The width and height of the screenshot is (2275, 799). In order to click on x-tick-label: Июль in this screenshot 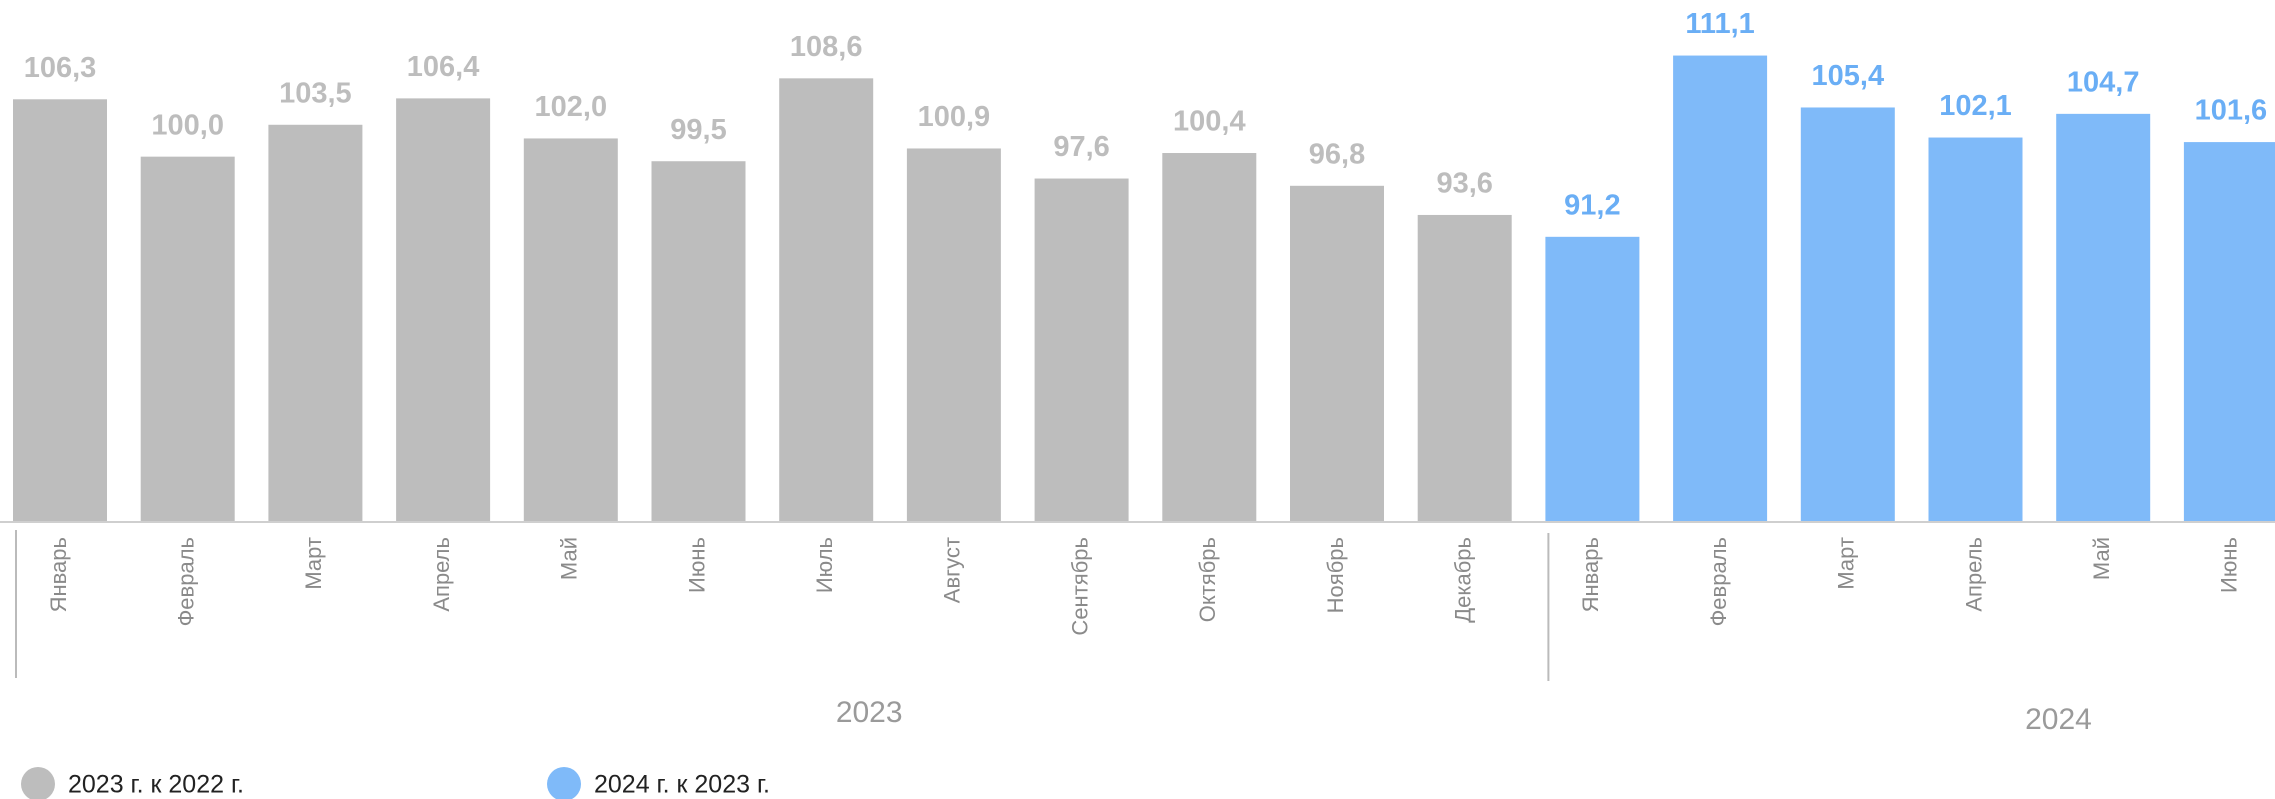, I will do `click(824, 565)`.